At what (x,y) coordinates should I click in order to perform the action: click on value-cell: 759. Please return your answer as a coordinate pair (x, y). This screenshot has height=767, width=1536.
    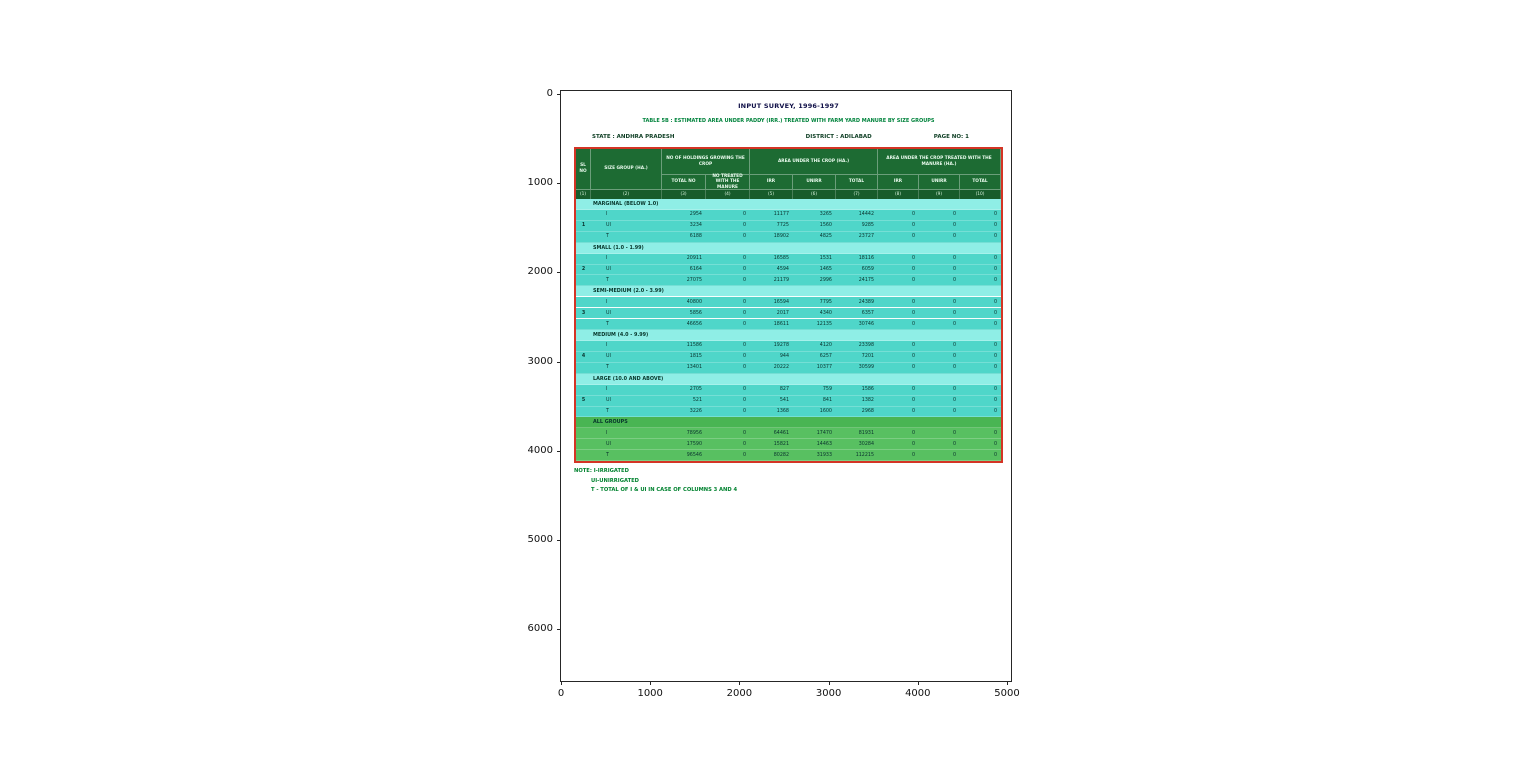
    Looking at the image, I should click on (827, 390).